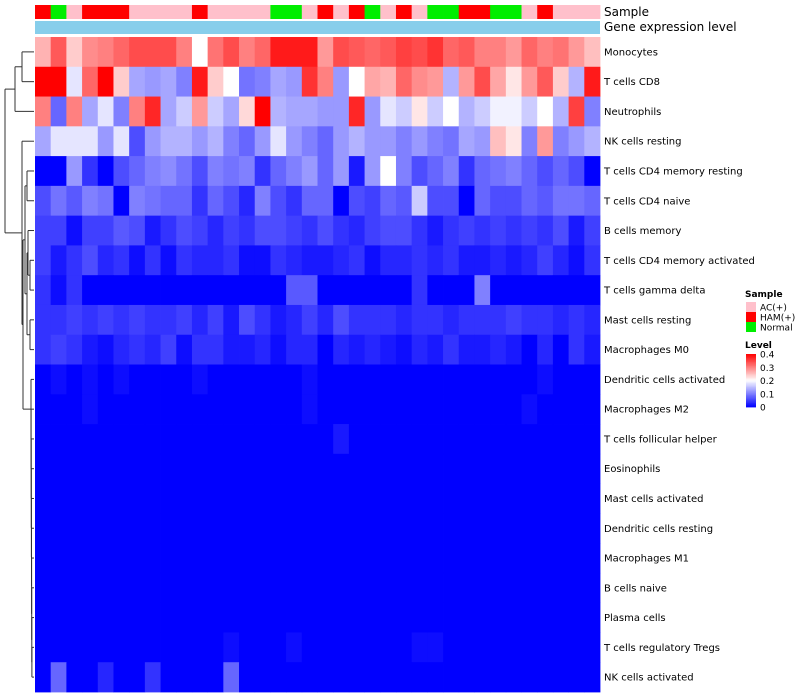 The height and width of the screenshot is (700, 800). I want to click on level-legend: Level 0.4 0.3 0.2 0.1 0, so click(760, 377).